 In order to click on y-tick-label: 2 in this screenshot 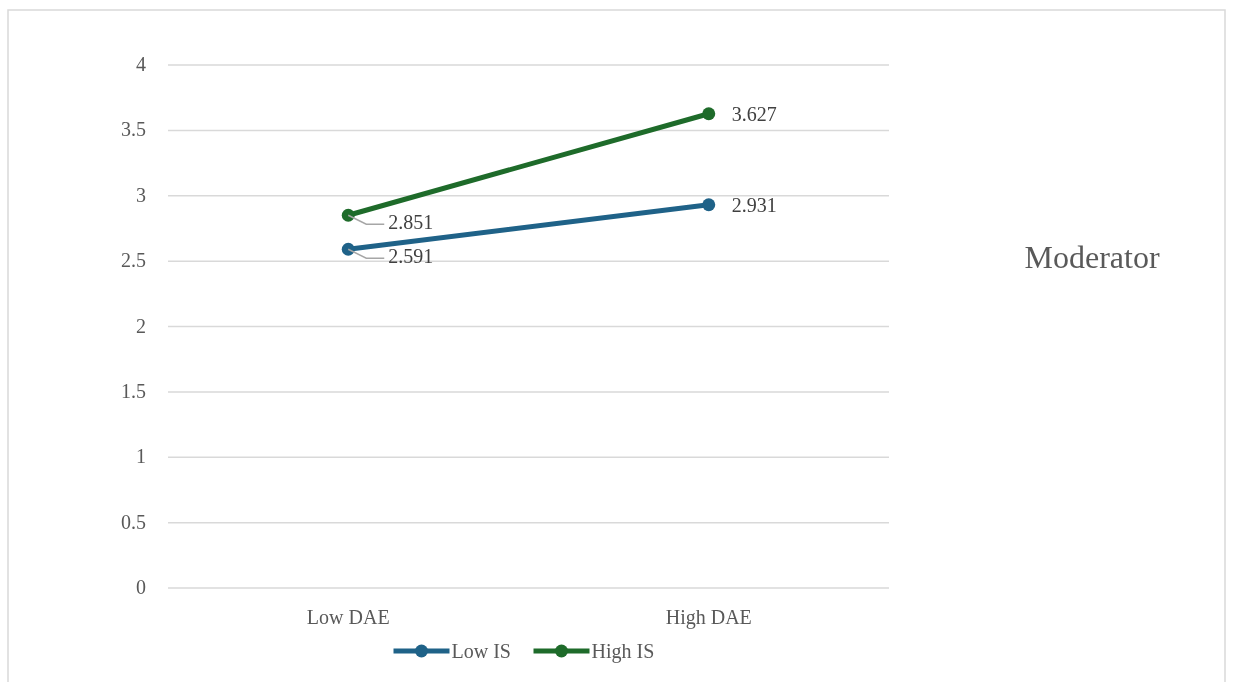, I will do `click(141, 325)`.